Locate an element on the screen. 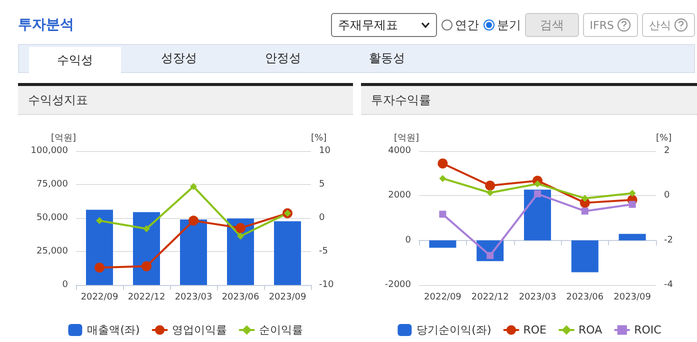  legend-label: ROA is located at coordinates (590, 330).